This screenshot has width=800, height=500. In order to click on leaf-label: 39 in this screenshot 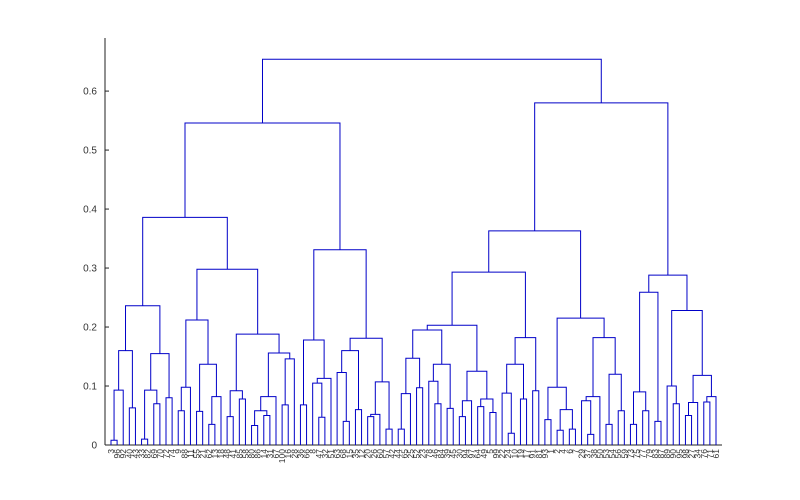, I will do `click(447, 454)`.